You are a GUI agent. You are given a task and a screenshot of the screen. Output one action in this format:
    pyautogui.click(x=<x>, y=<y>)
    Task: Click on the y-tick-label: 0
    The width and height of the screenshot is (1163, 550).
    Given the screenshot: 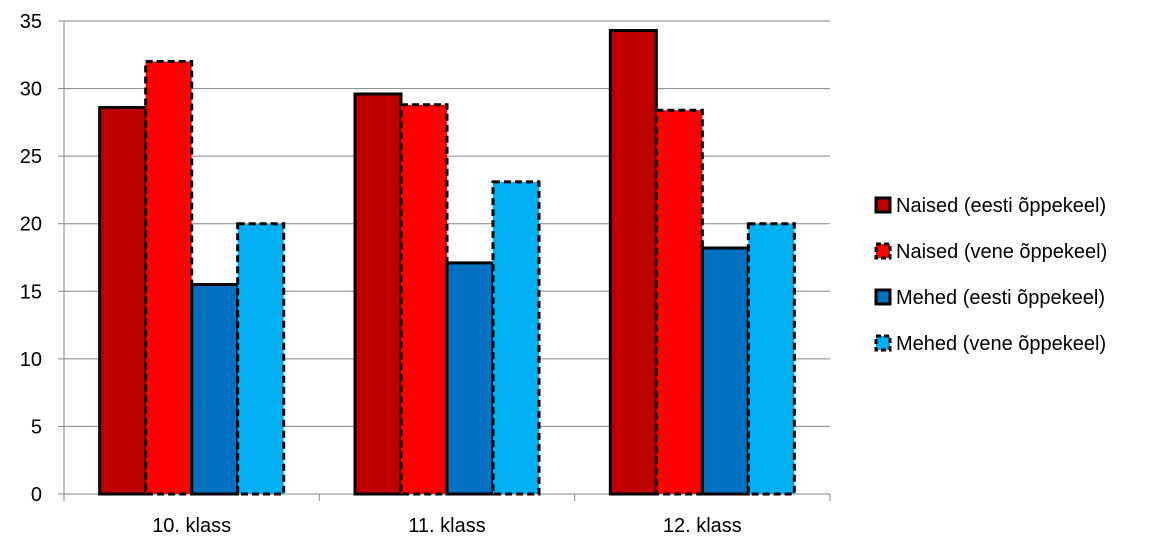 What is the action you would take?
    pyautogui.click(x=36, y=495)
    